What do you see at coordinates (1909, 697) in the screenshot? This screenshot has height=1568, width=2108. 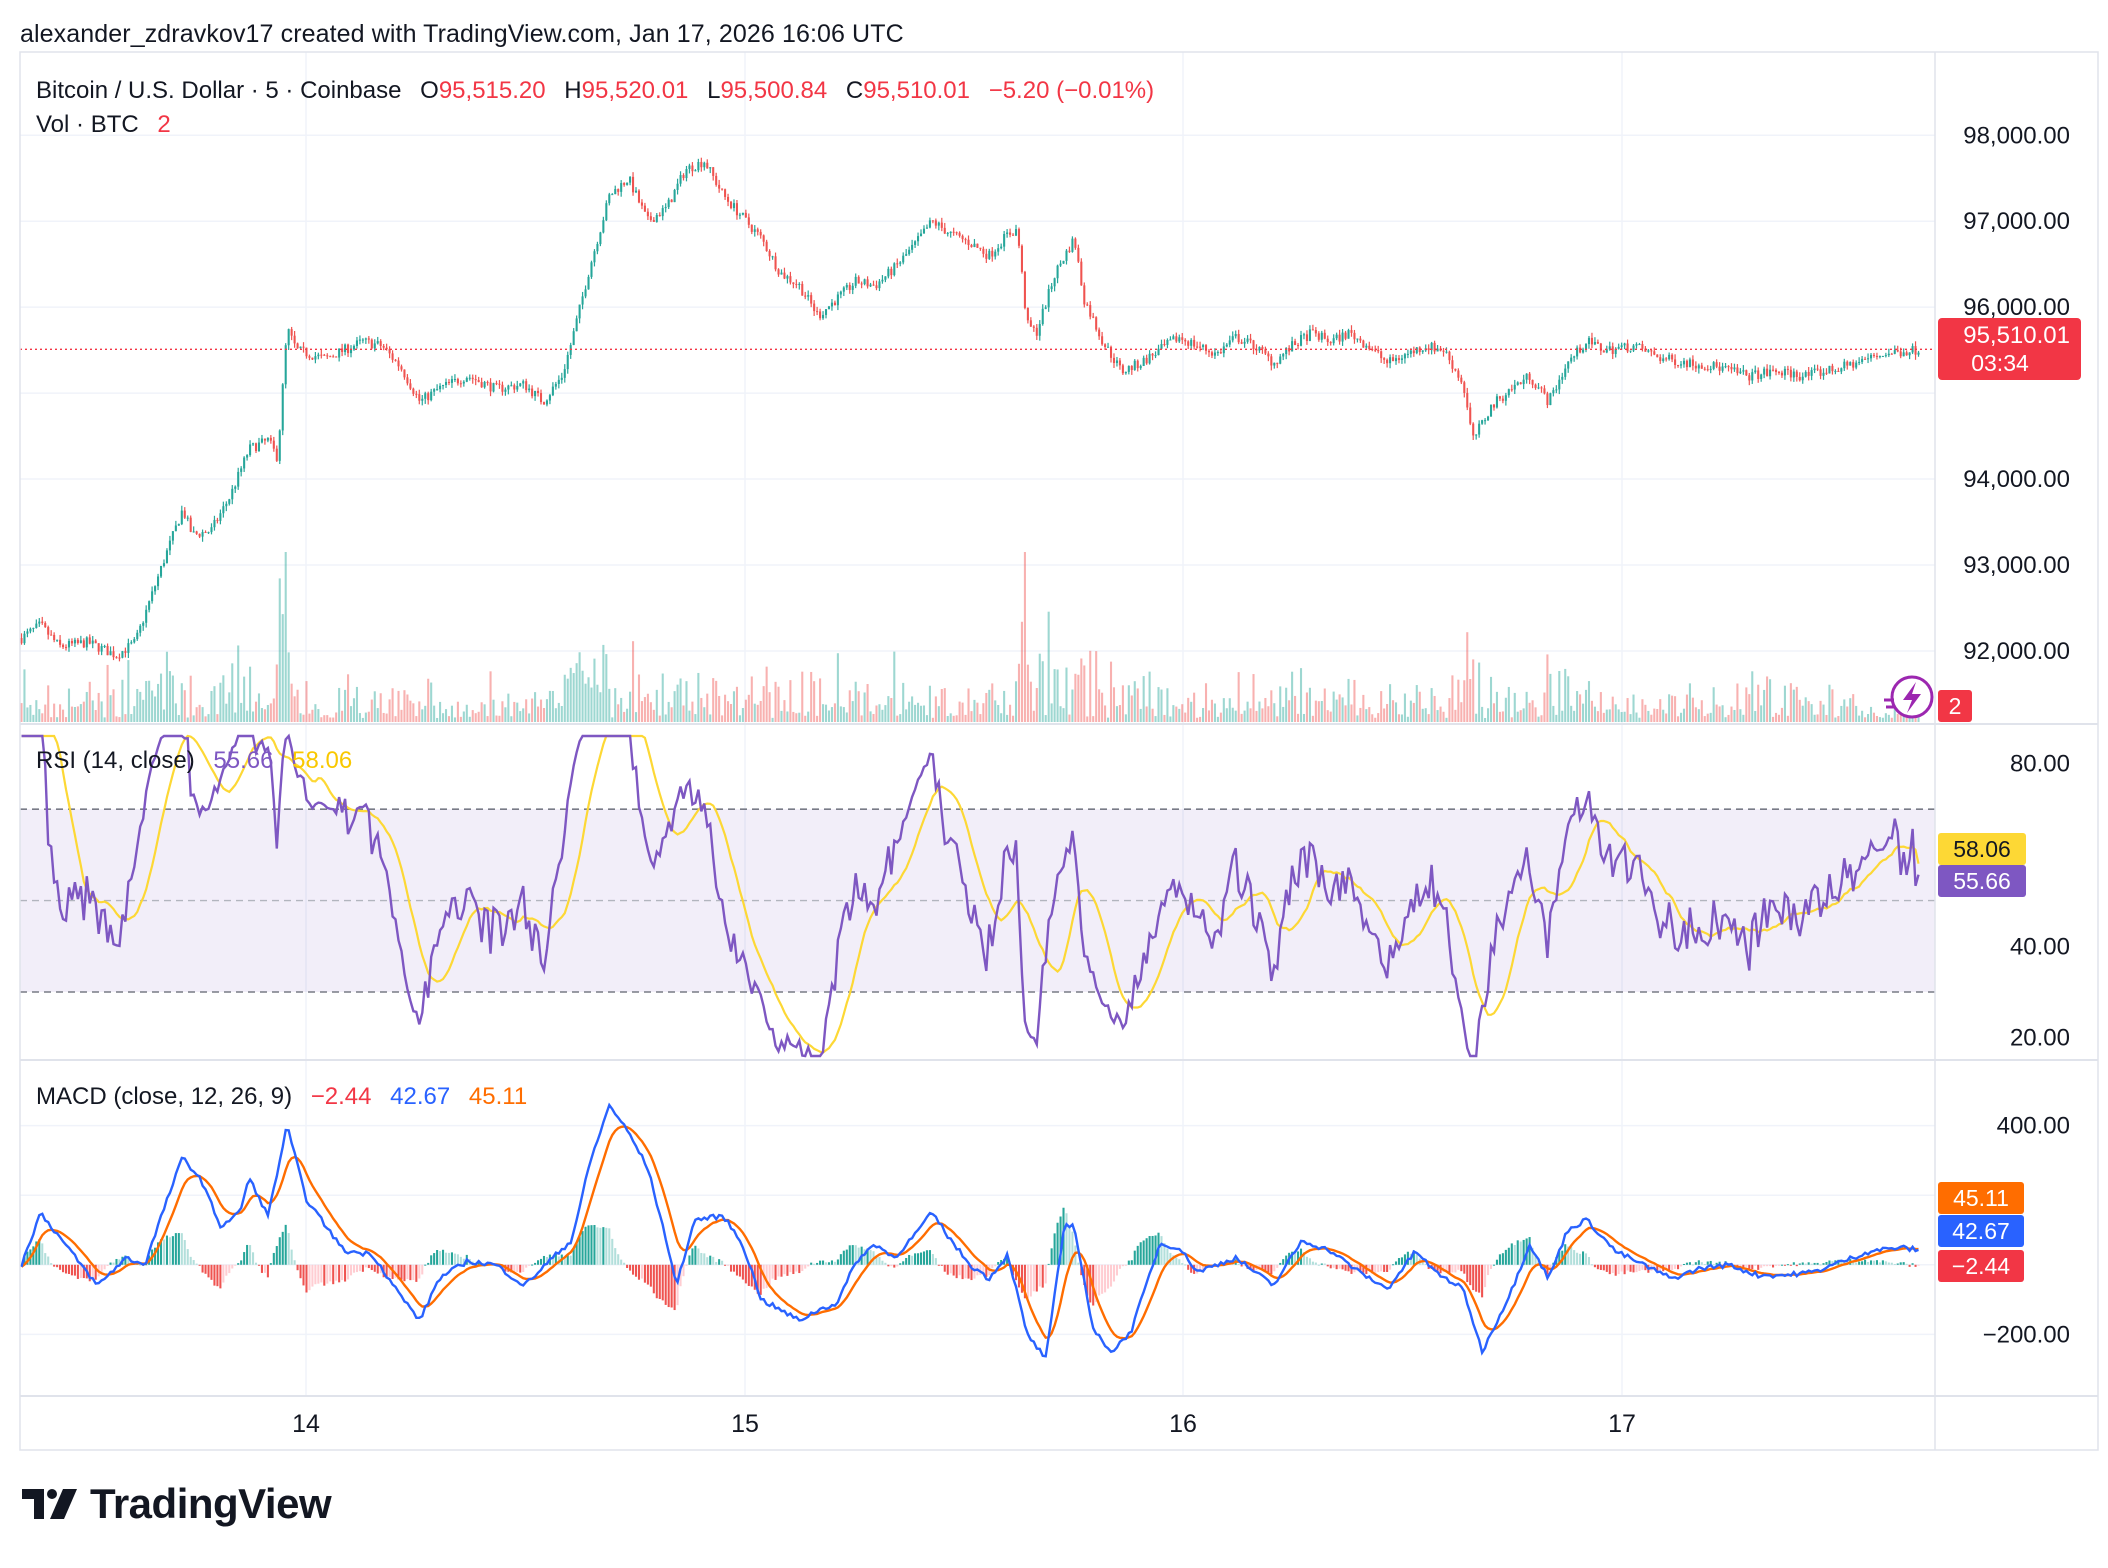 I see `lightning-icon` at bounding box center [1909, 697].